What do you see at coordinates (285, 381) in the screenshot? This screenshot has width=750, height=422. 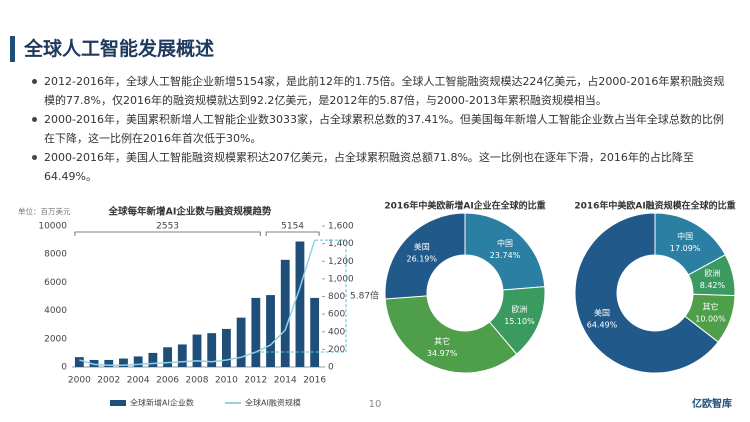 I see `x-tick-label: 2014` at bounding box center [285, 381].